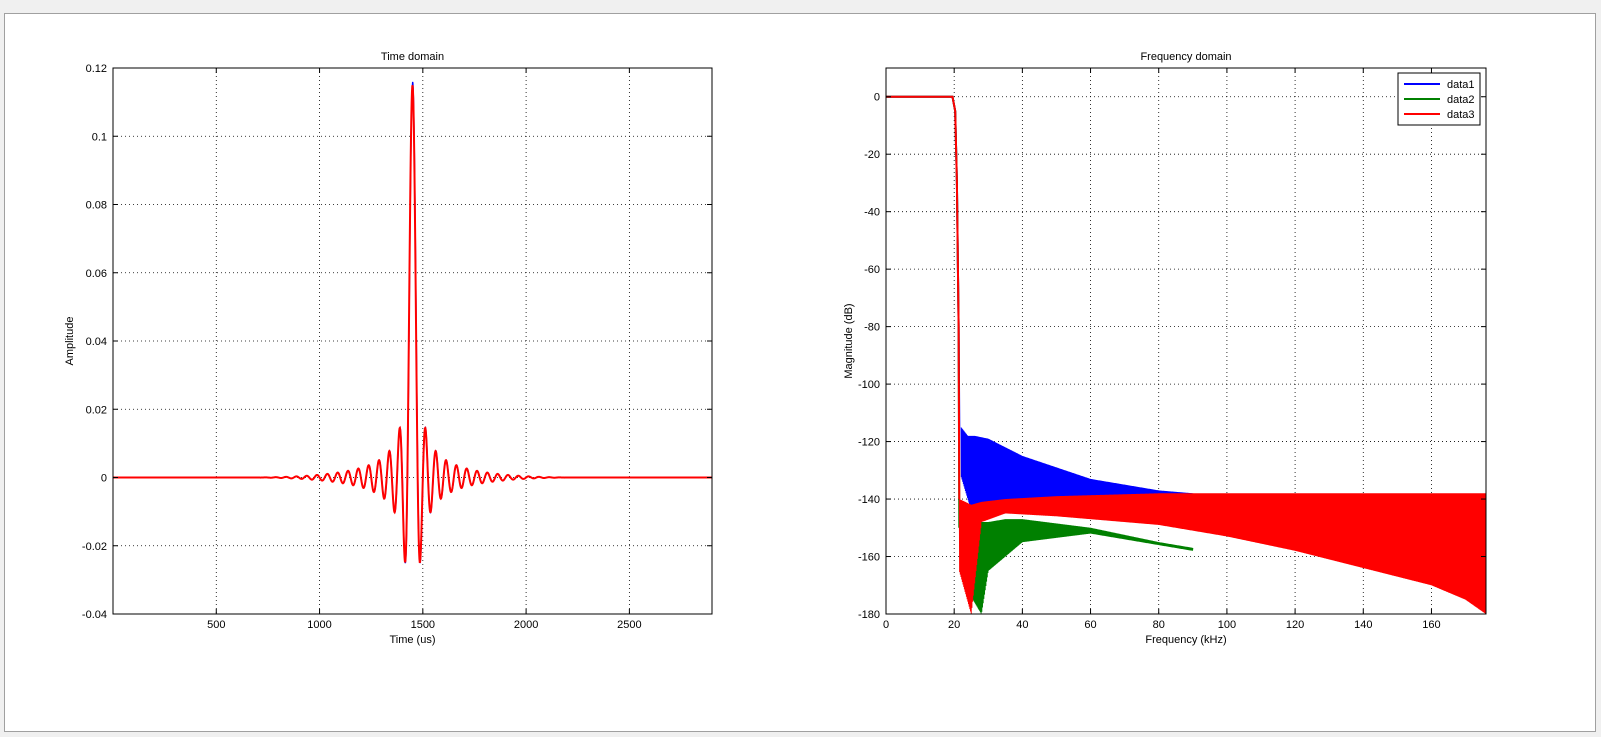 The width and height of the screenshot is (1601, 737). What do you see at coordinates (1461, 85) in the screenshot?
I see `legend-label-data1: data1` at bounding box center [1461, 85].